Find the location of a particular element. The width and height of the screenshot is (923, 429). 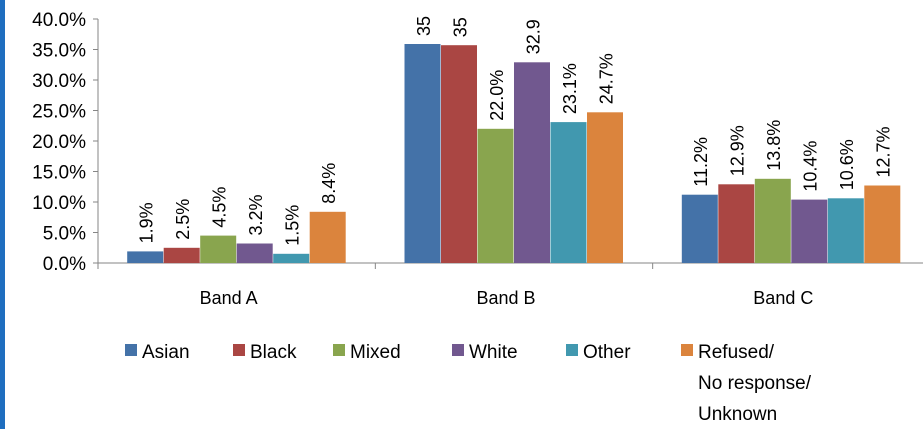

bar-other-band-b is located at coordinates (568, 192).